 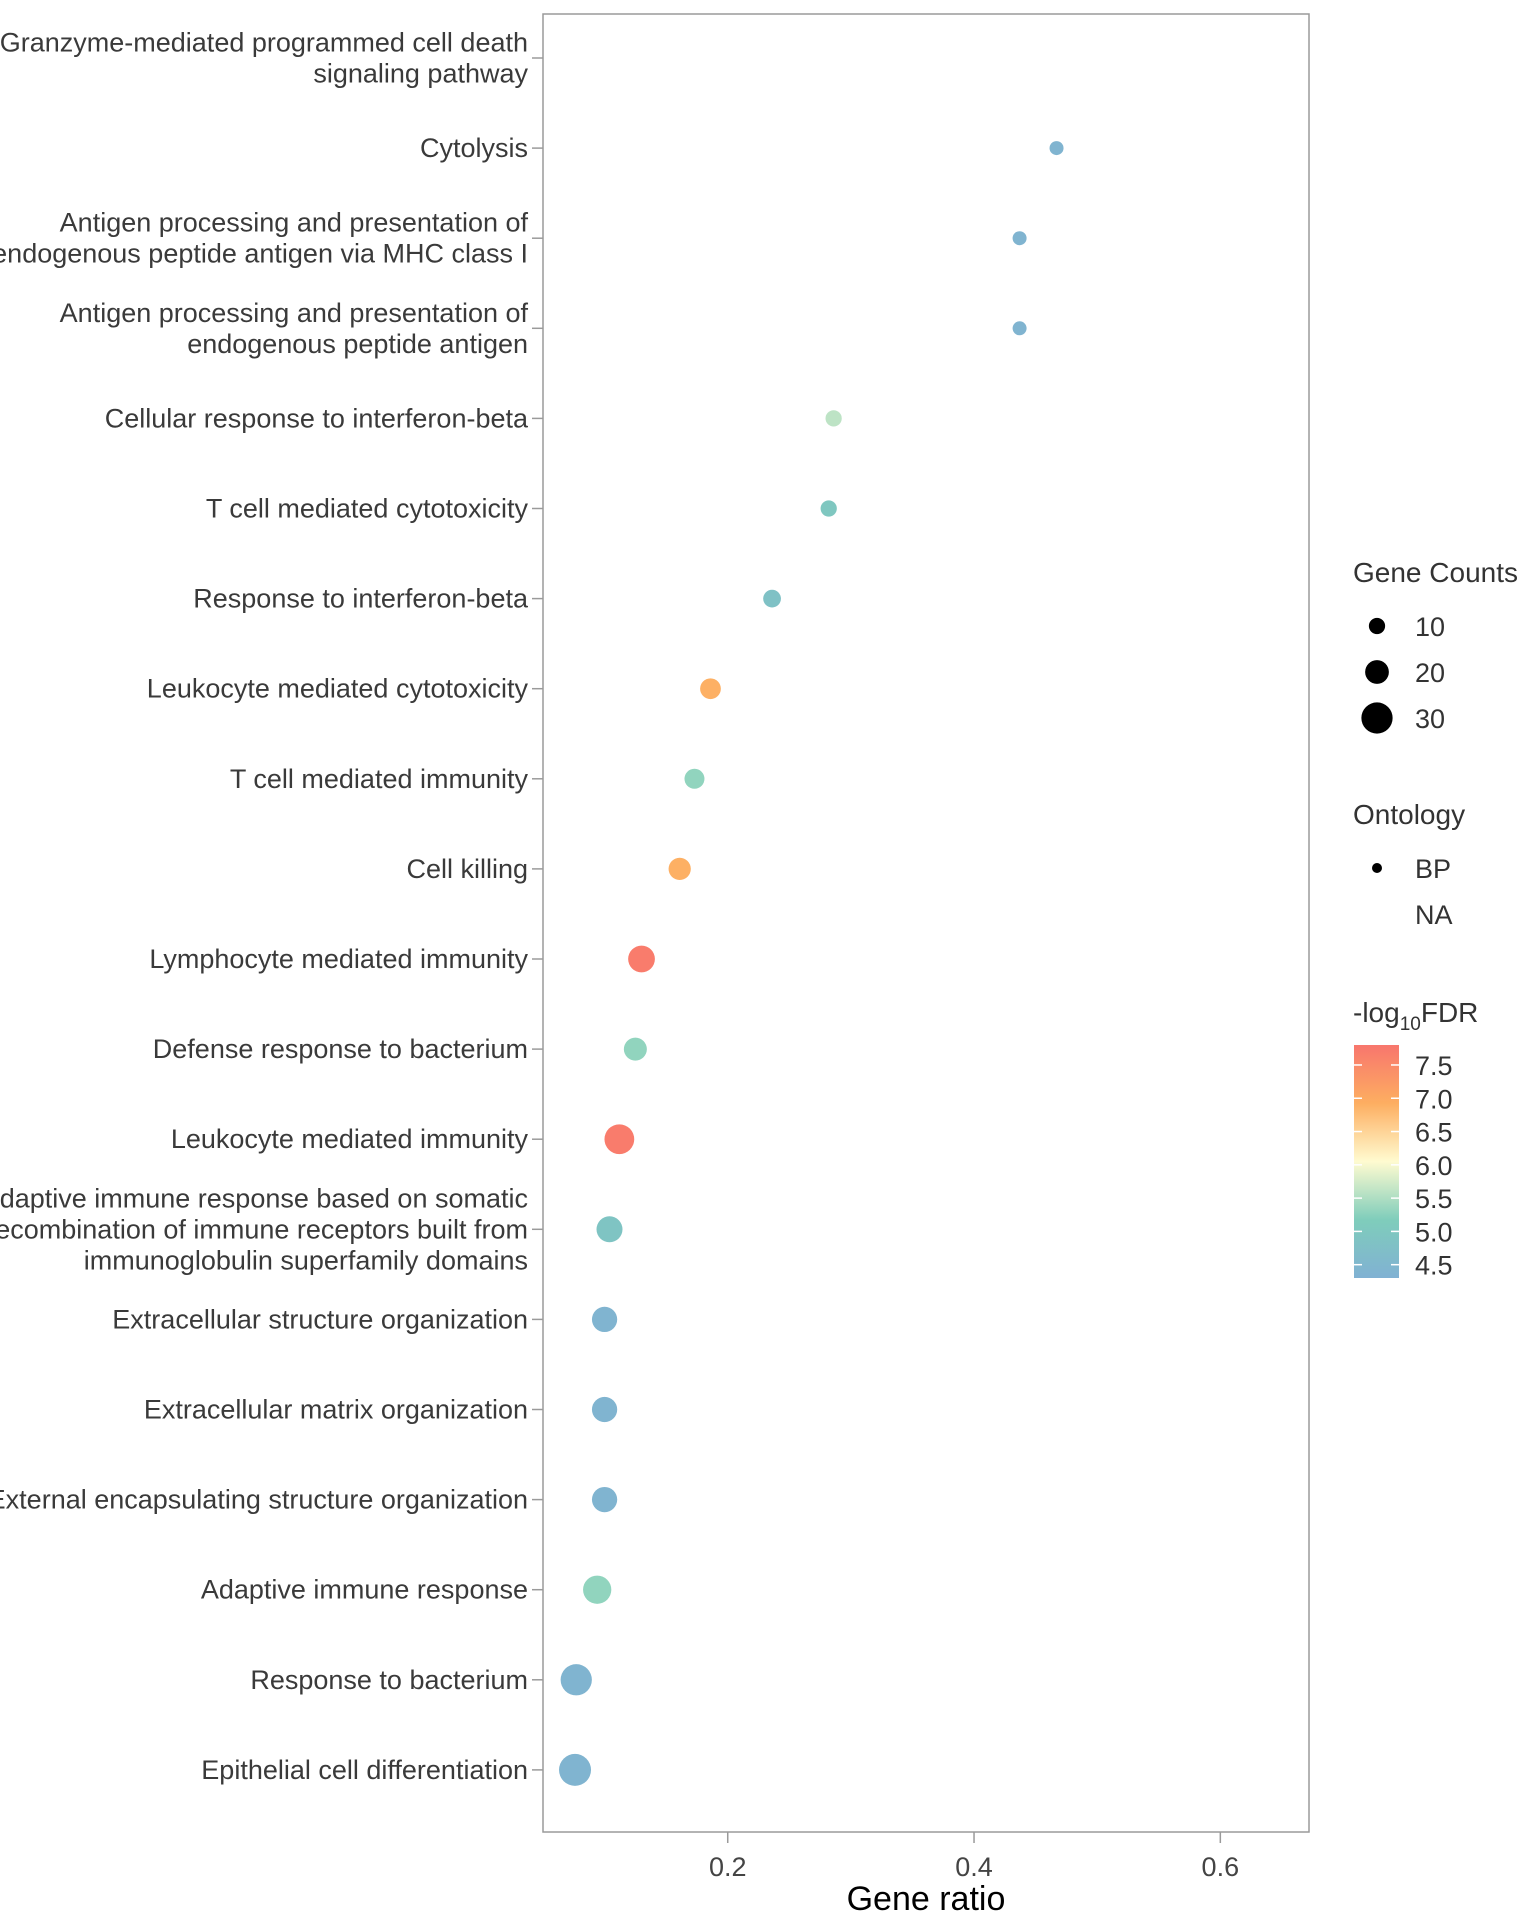 I want to click on y-tick-label-line: Leukocyte mediated immunity, so click(x=350, y=1139).